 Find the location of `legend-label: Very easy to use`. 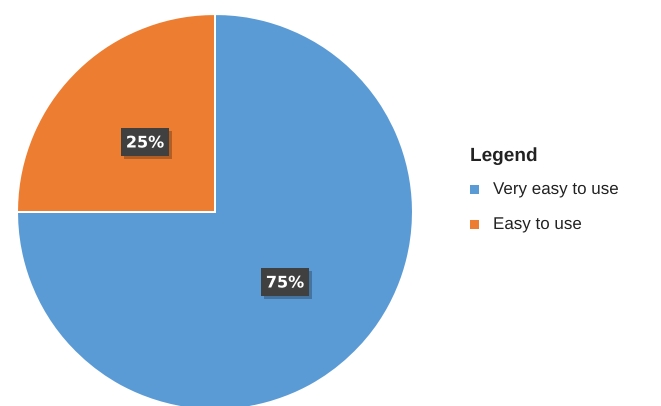

legend-label: Very easy to use is located at coordinates (556, 189).